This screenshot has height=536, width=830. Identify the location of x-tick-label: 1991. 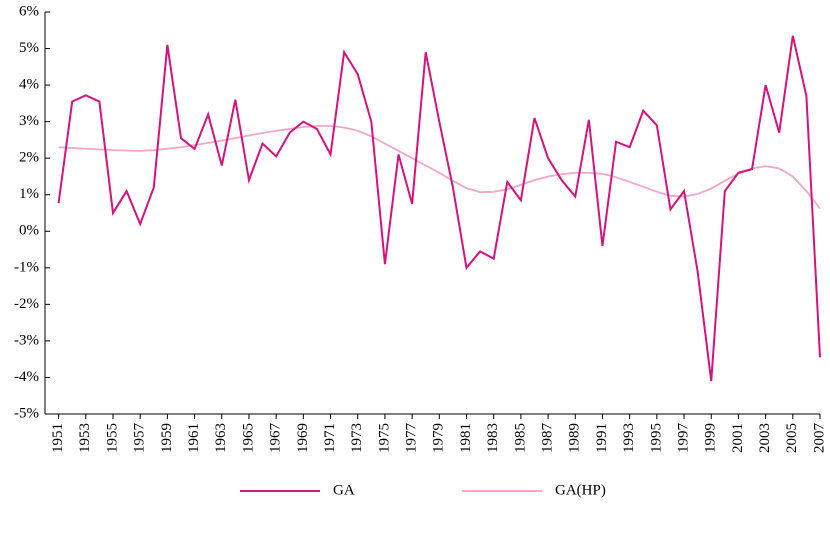
(602, 438).